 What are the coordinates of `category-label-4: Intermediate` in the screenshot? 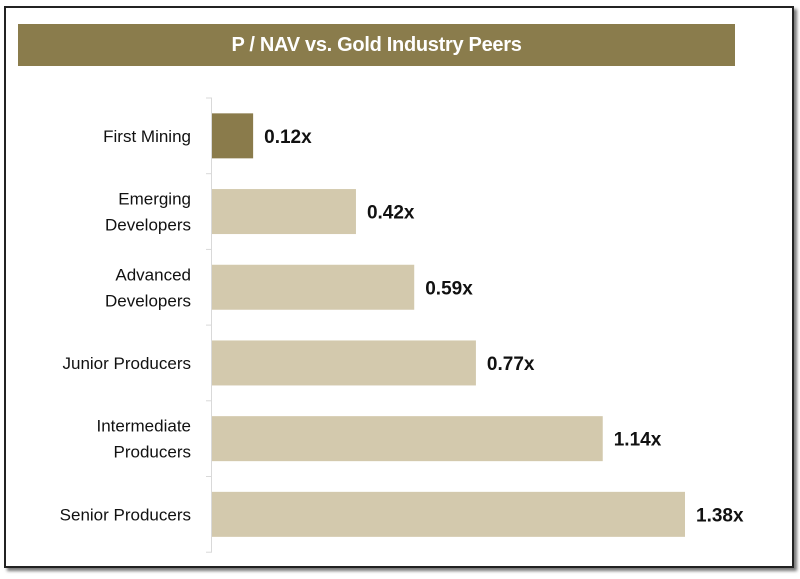 It's located at (144, 426).